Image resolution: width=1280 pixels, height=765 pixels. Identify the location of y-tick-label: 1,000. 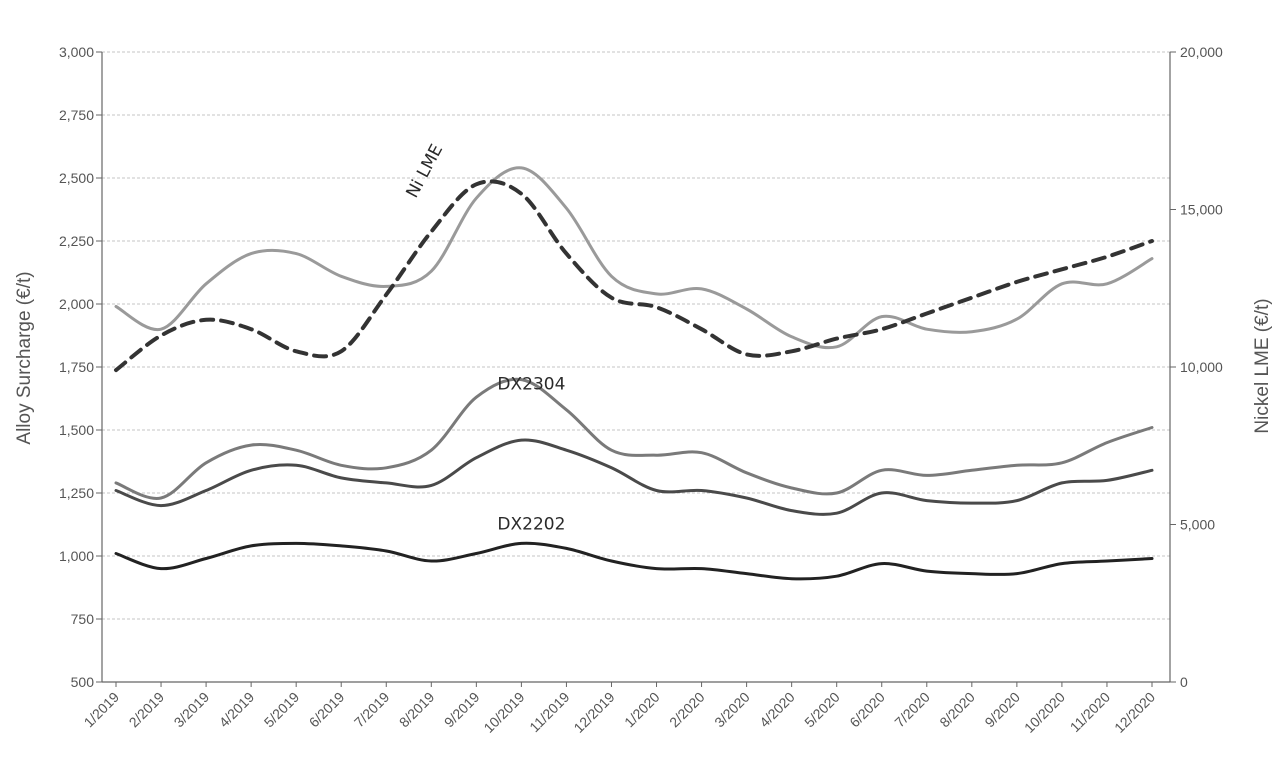
(76, 556).